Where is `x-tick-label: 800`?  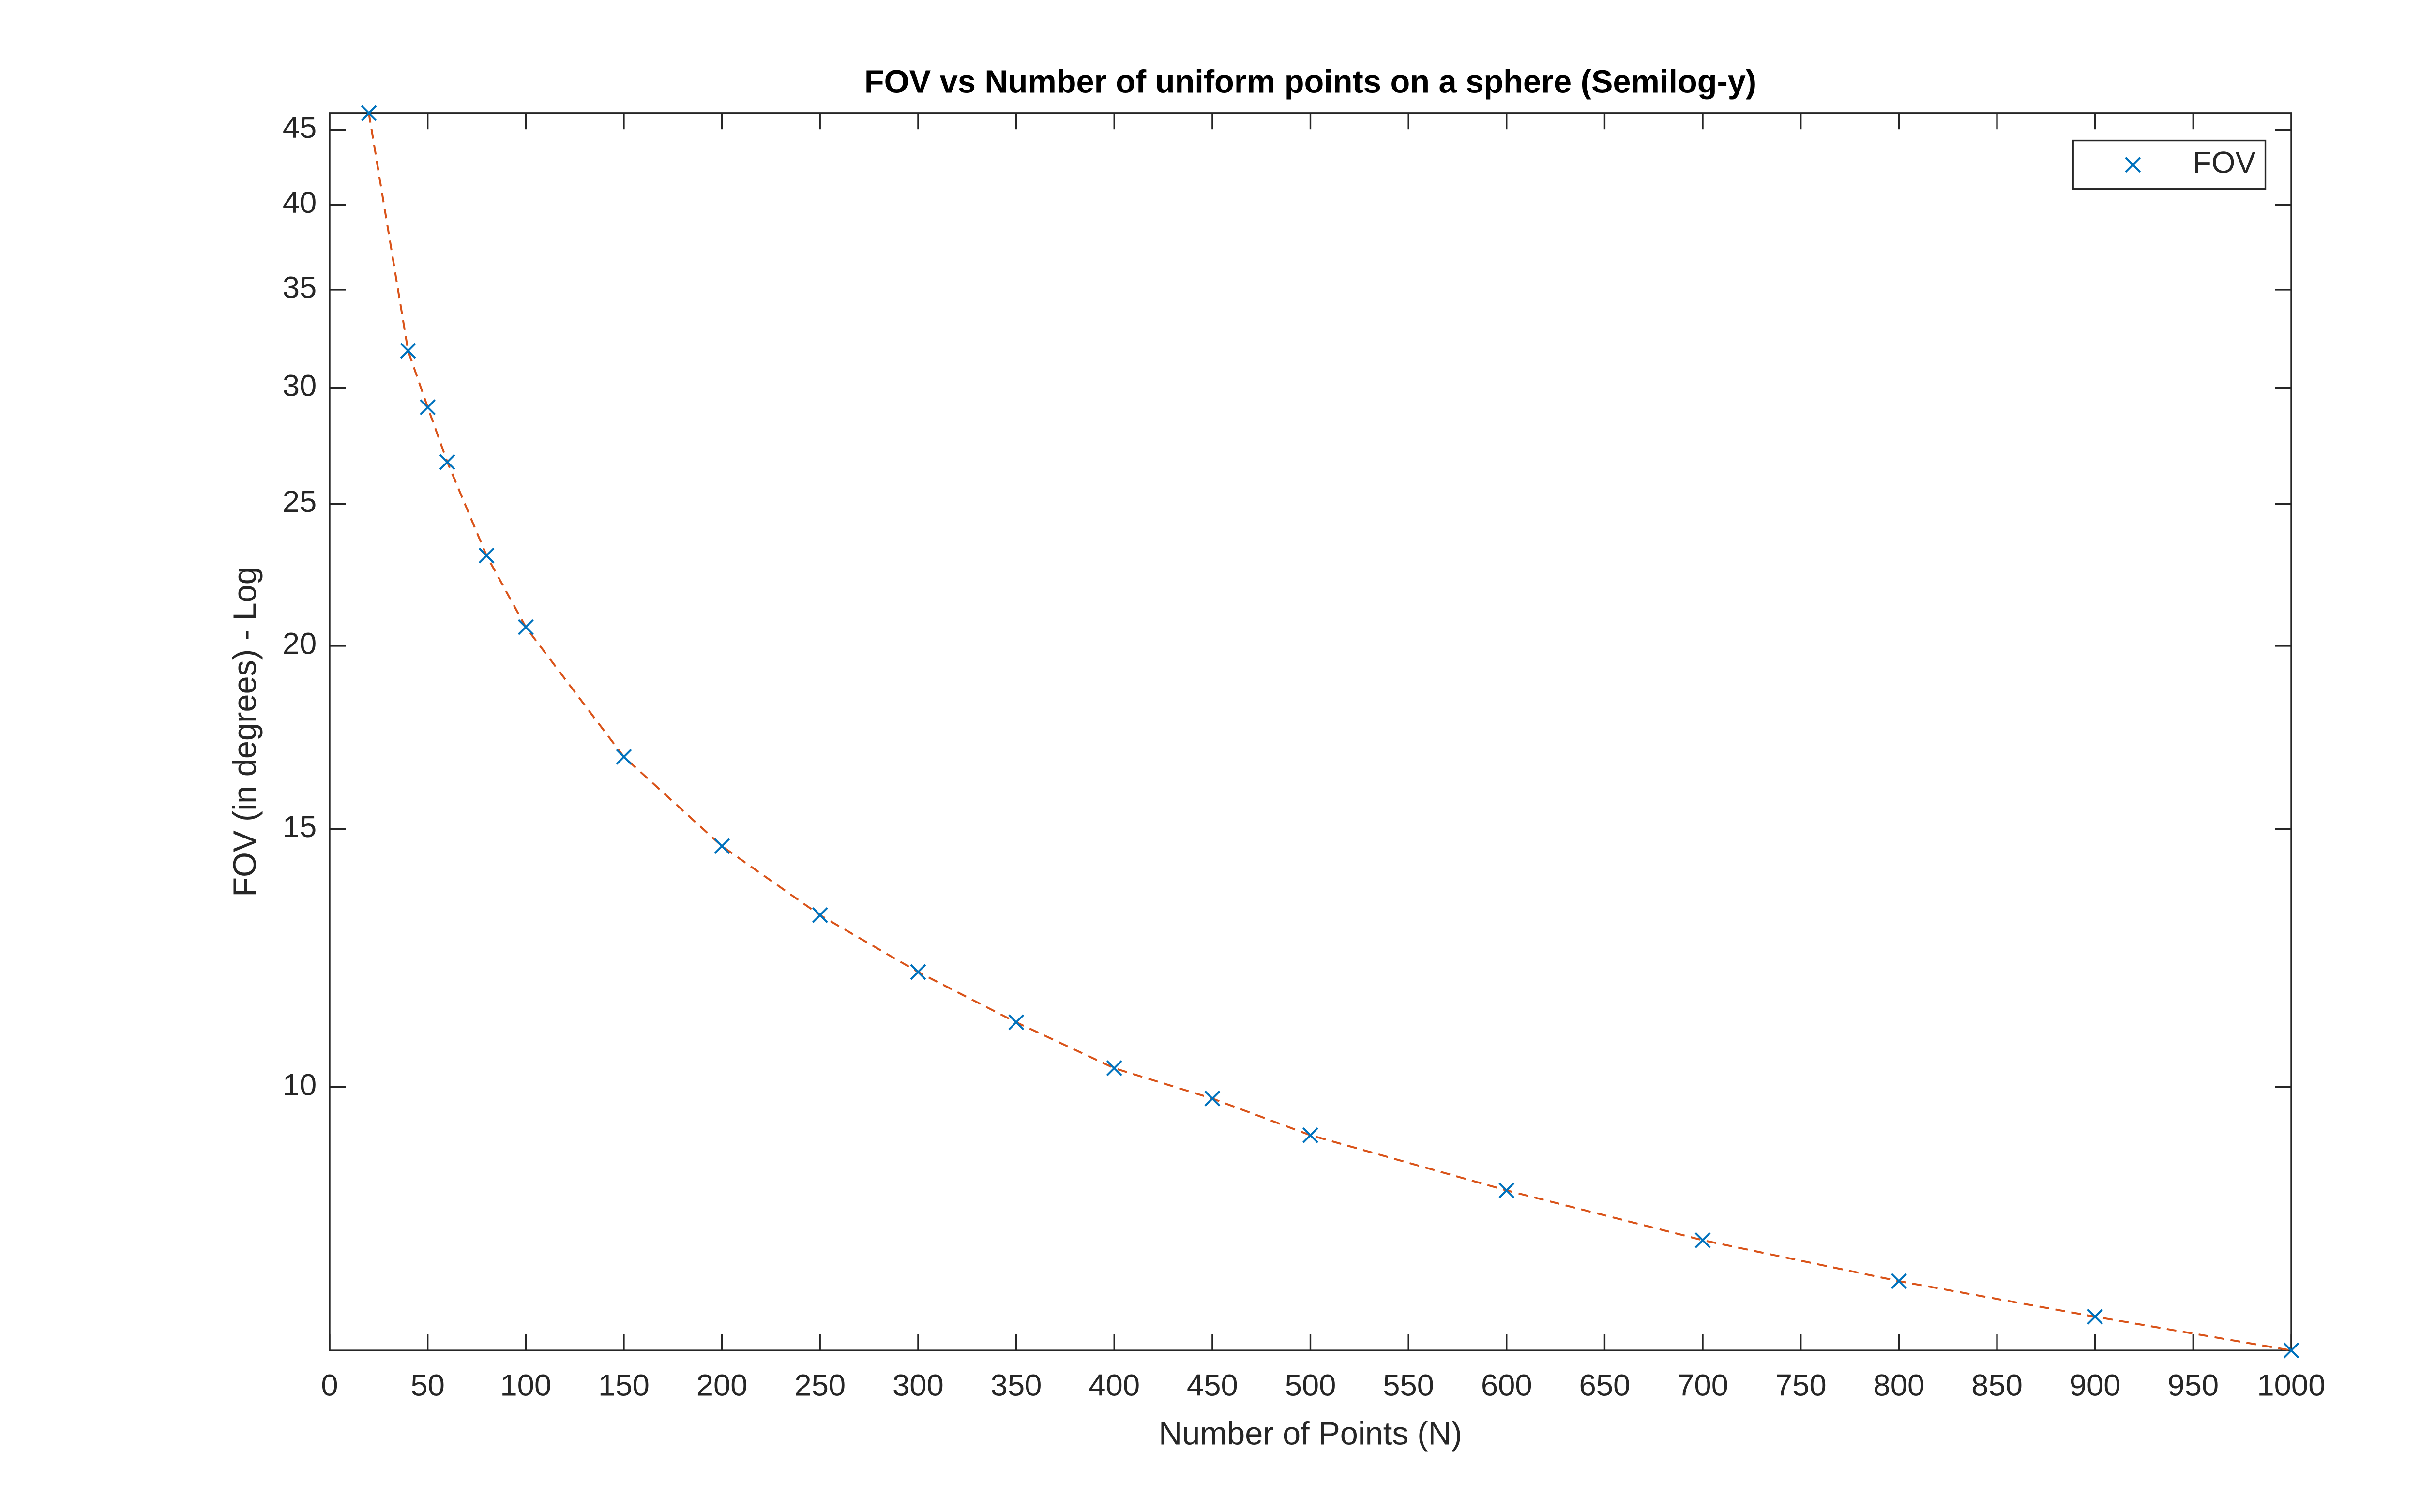 x-tick-label: 800 is located at coordinates (1898, 1386).